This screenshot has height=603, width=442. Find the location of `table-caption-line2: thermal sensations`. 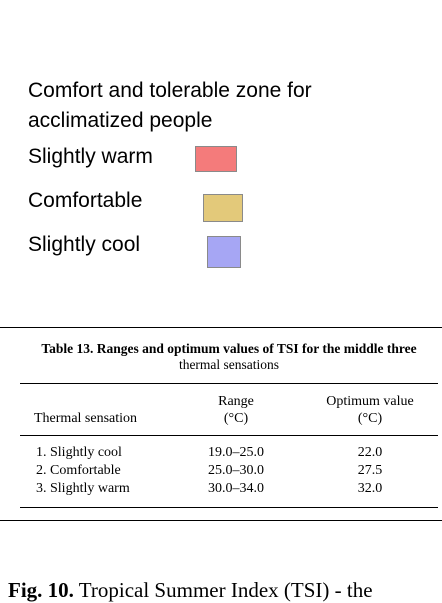

table-caption-line2: thermal sensations is located at coordinates (229, 364).